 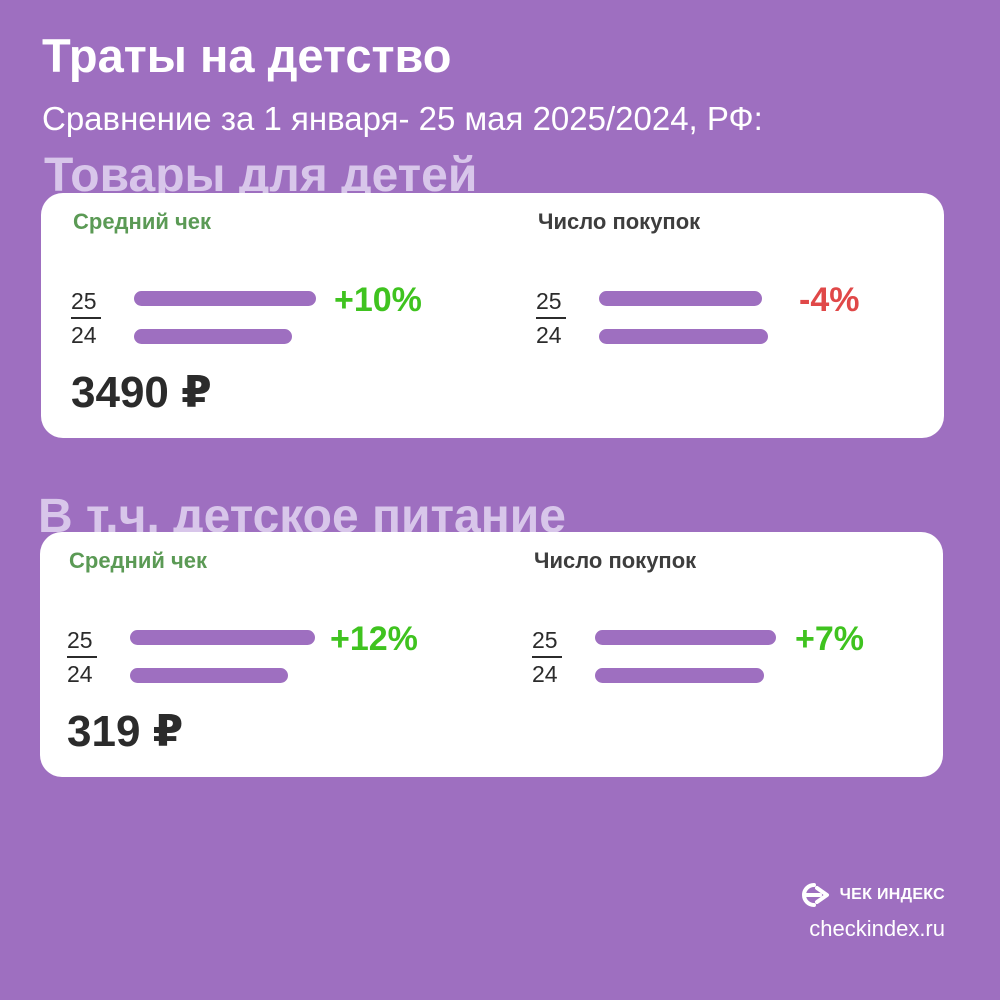 I want to click on checkindex-logo-icon, so click(x=815, y=895).